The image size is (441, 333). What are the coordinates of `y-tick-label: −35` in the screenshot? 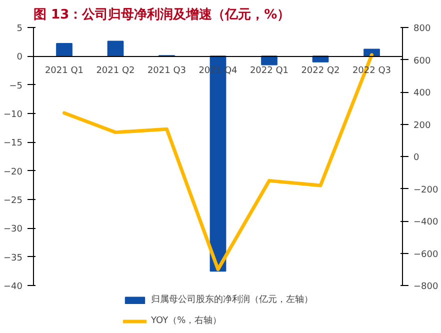 It's located at (13, 258).